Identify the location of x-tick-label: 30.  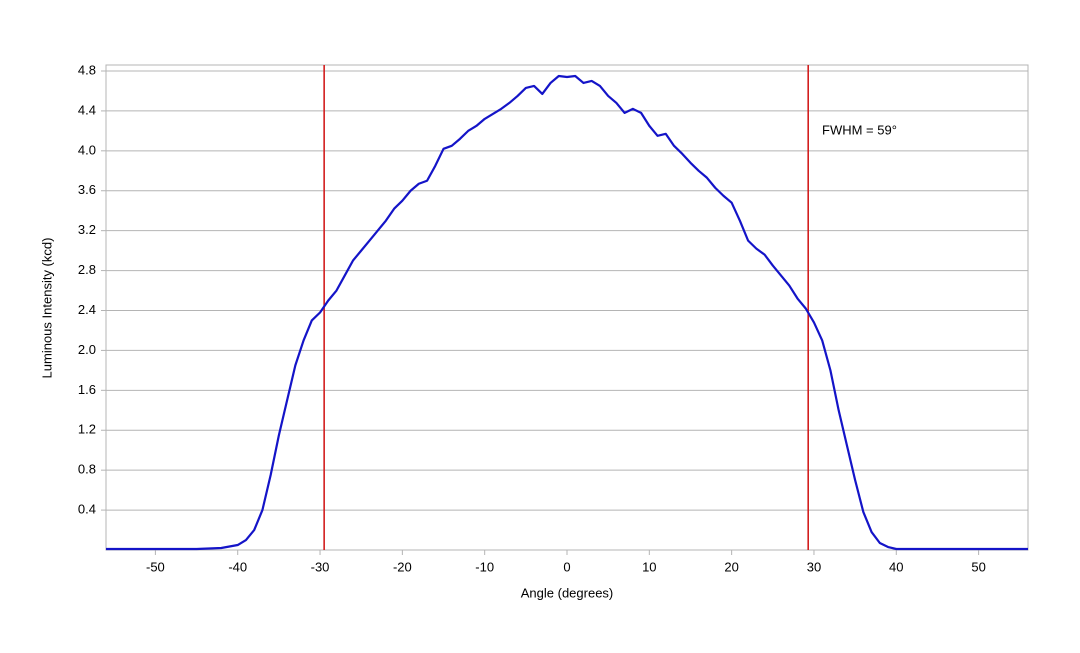
(814, 566).